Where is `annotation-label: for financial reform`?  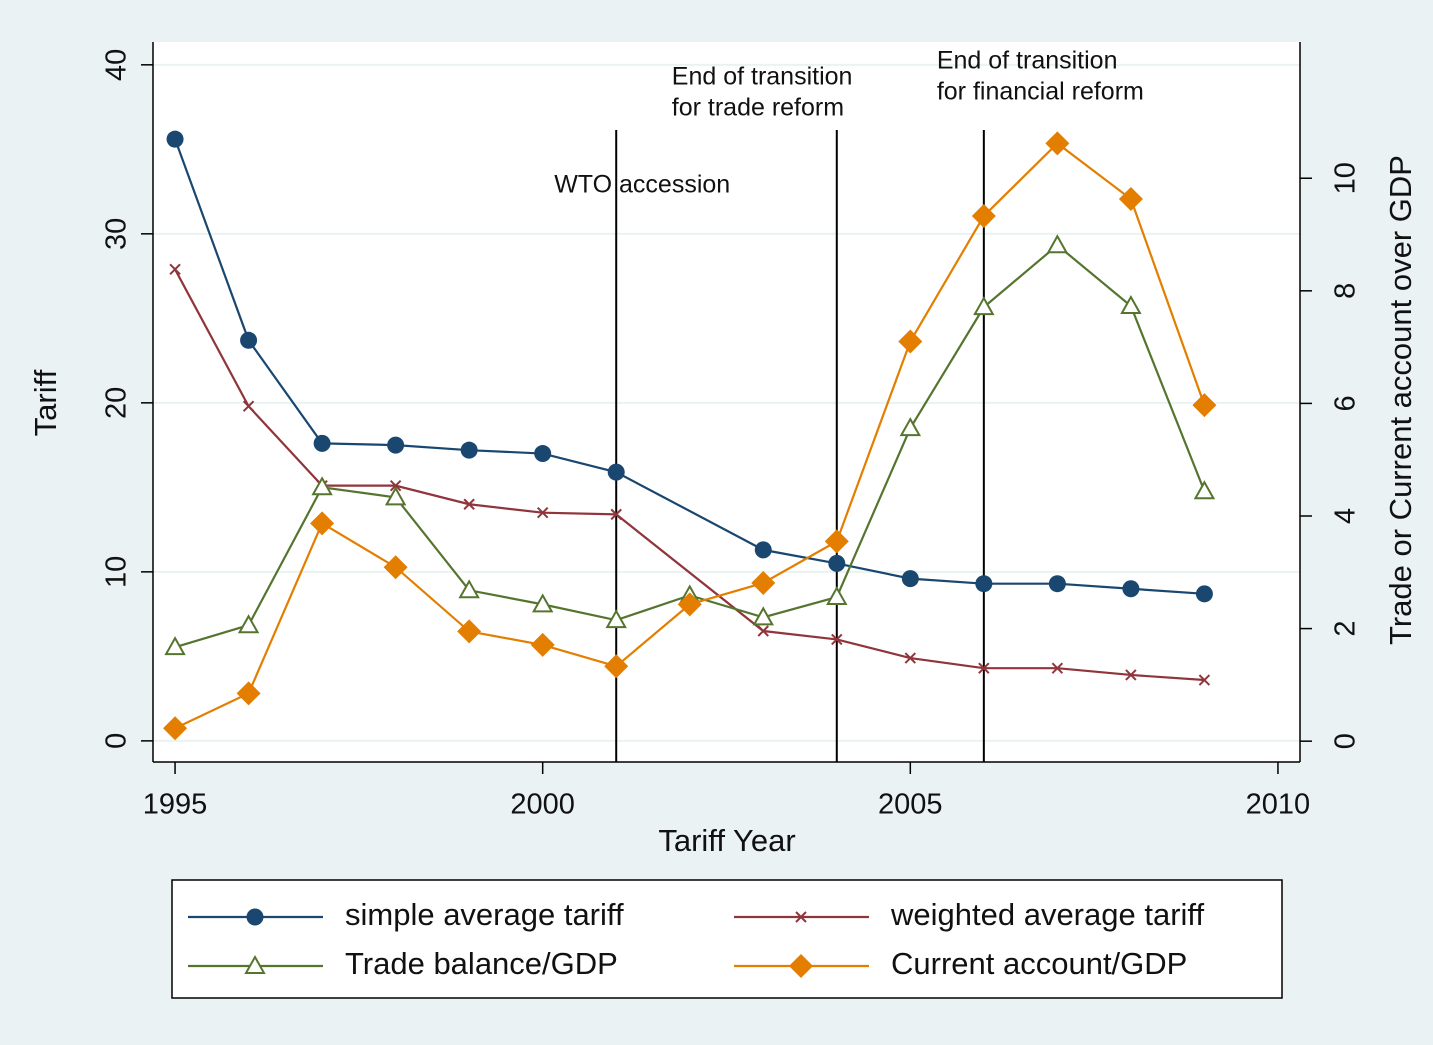 annotation-label: for financial reform is located at coordinates (1040, 92).